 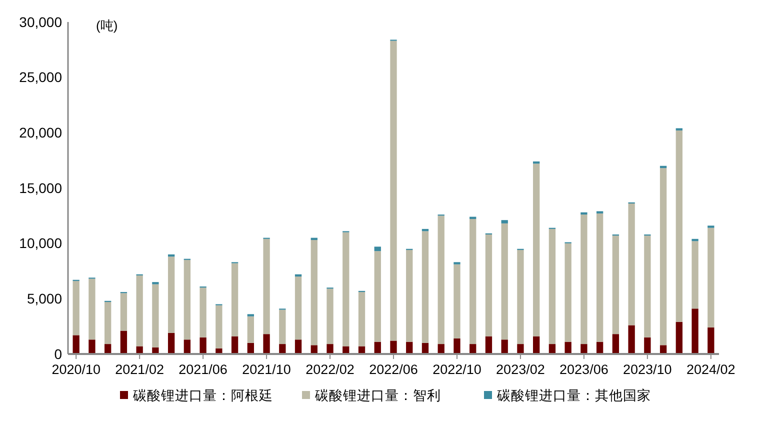 I want to click on x-tick-label: 2021/06, so click(x=203, y=369).